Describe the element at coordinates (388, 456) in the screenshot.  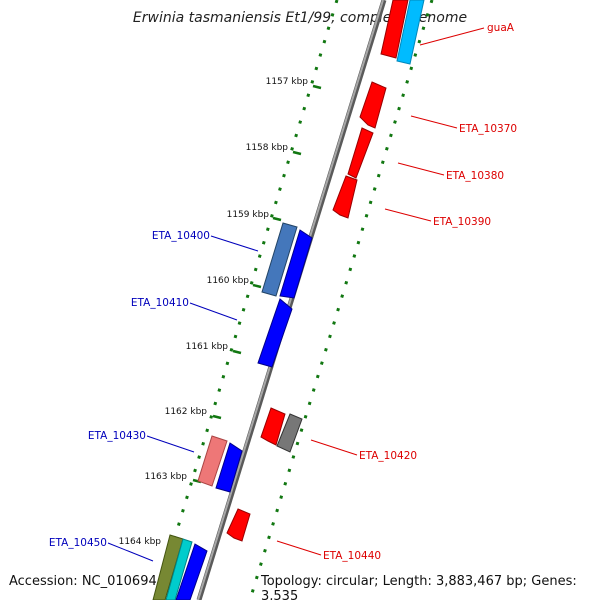
I see `gene-label-eta-10420: ETA_10420` at that location.